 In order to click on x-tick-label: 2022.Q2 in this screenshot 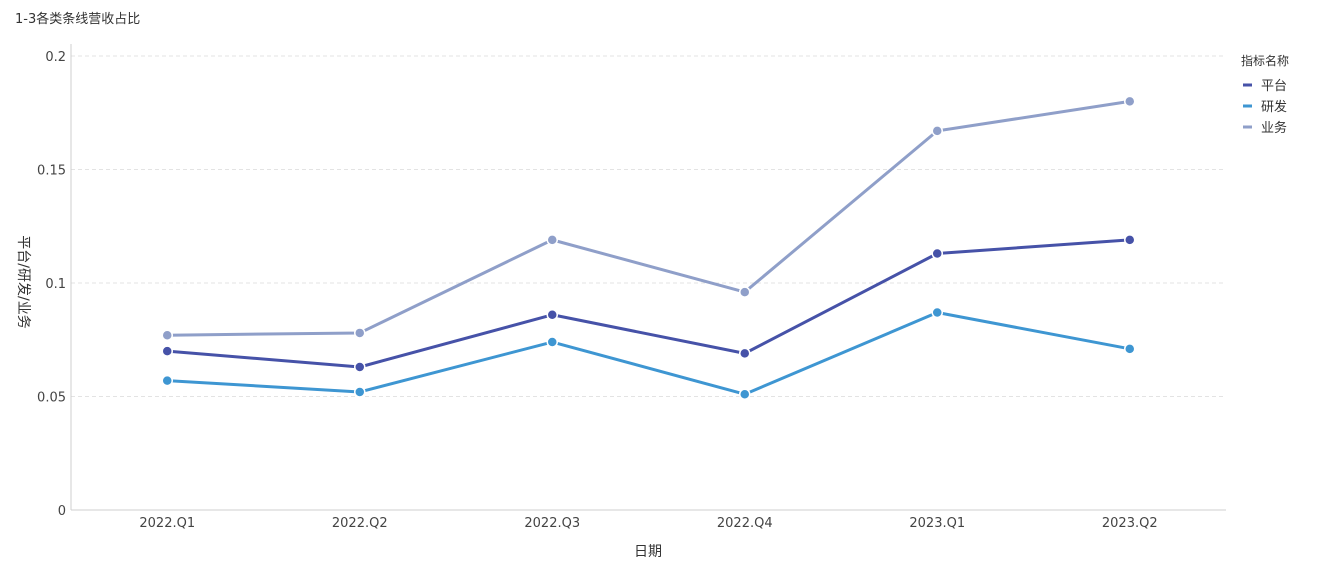, I will do `click(360, 523)`.